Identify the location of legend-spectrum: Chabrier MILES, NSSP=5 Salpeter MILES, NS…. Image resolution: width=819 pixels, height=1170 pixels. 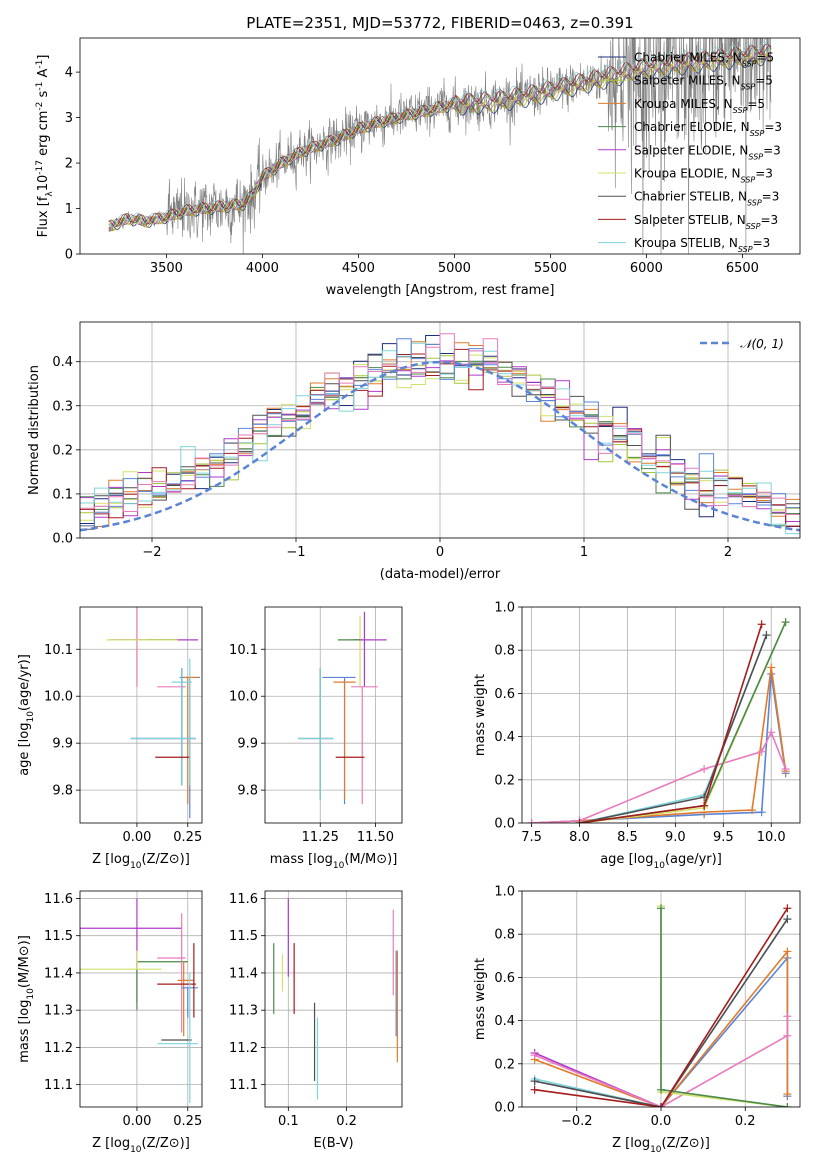
(690, 152).